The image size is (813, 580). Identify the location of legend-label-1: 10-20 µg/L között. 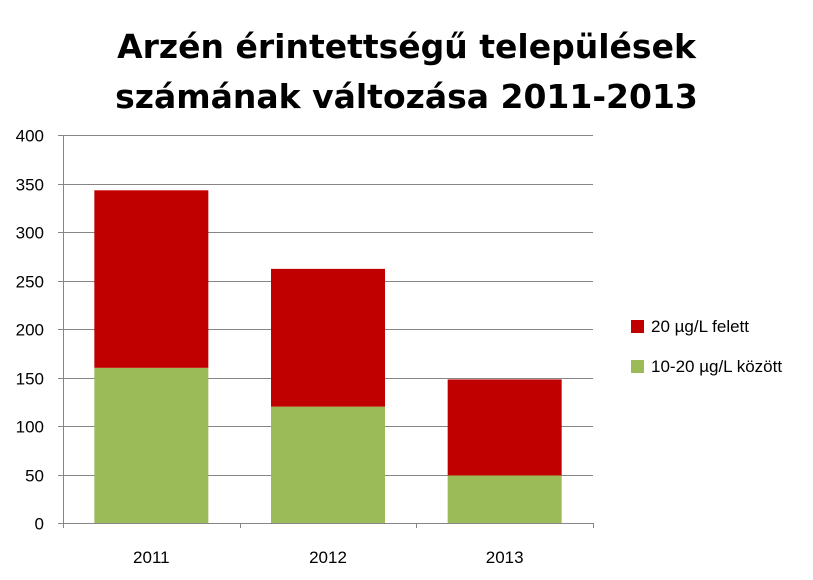
(716, 366).